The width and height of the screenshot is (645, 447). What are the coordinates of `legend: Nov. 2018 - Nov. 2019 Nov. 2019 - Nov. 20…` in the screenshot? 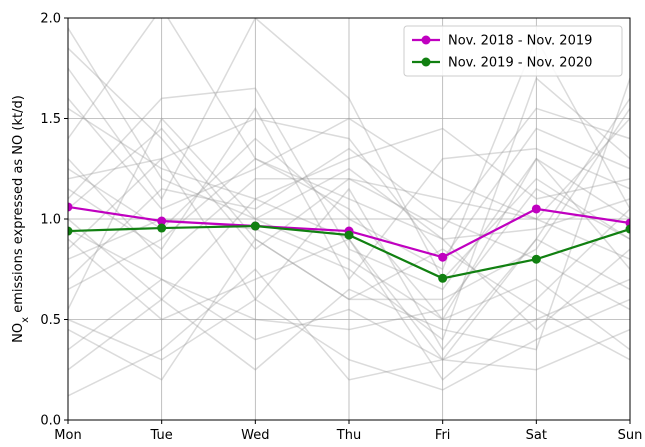 It's located at (513, 51).